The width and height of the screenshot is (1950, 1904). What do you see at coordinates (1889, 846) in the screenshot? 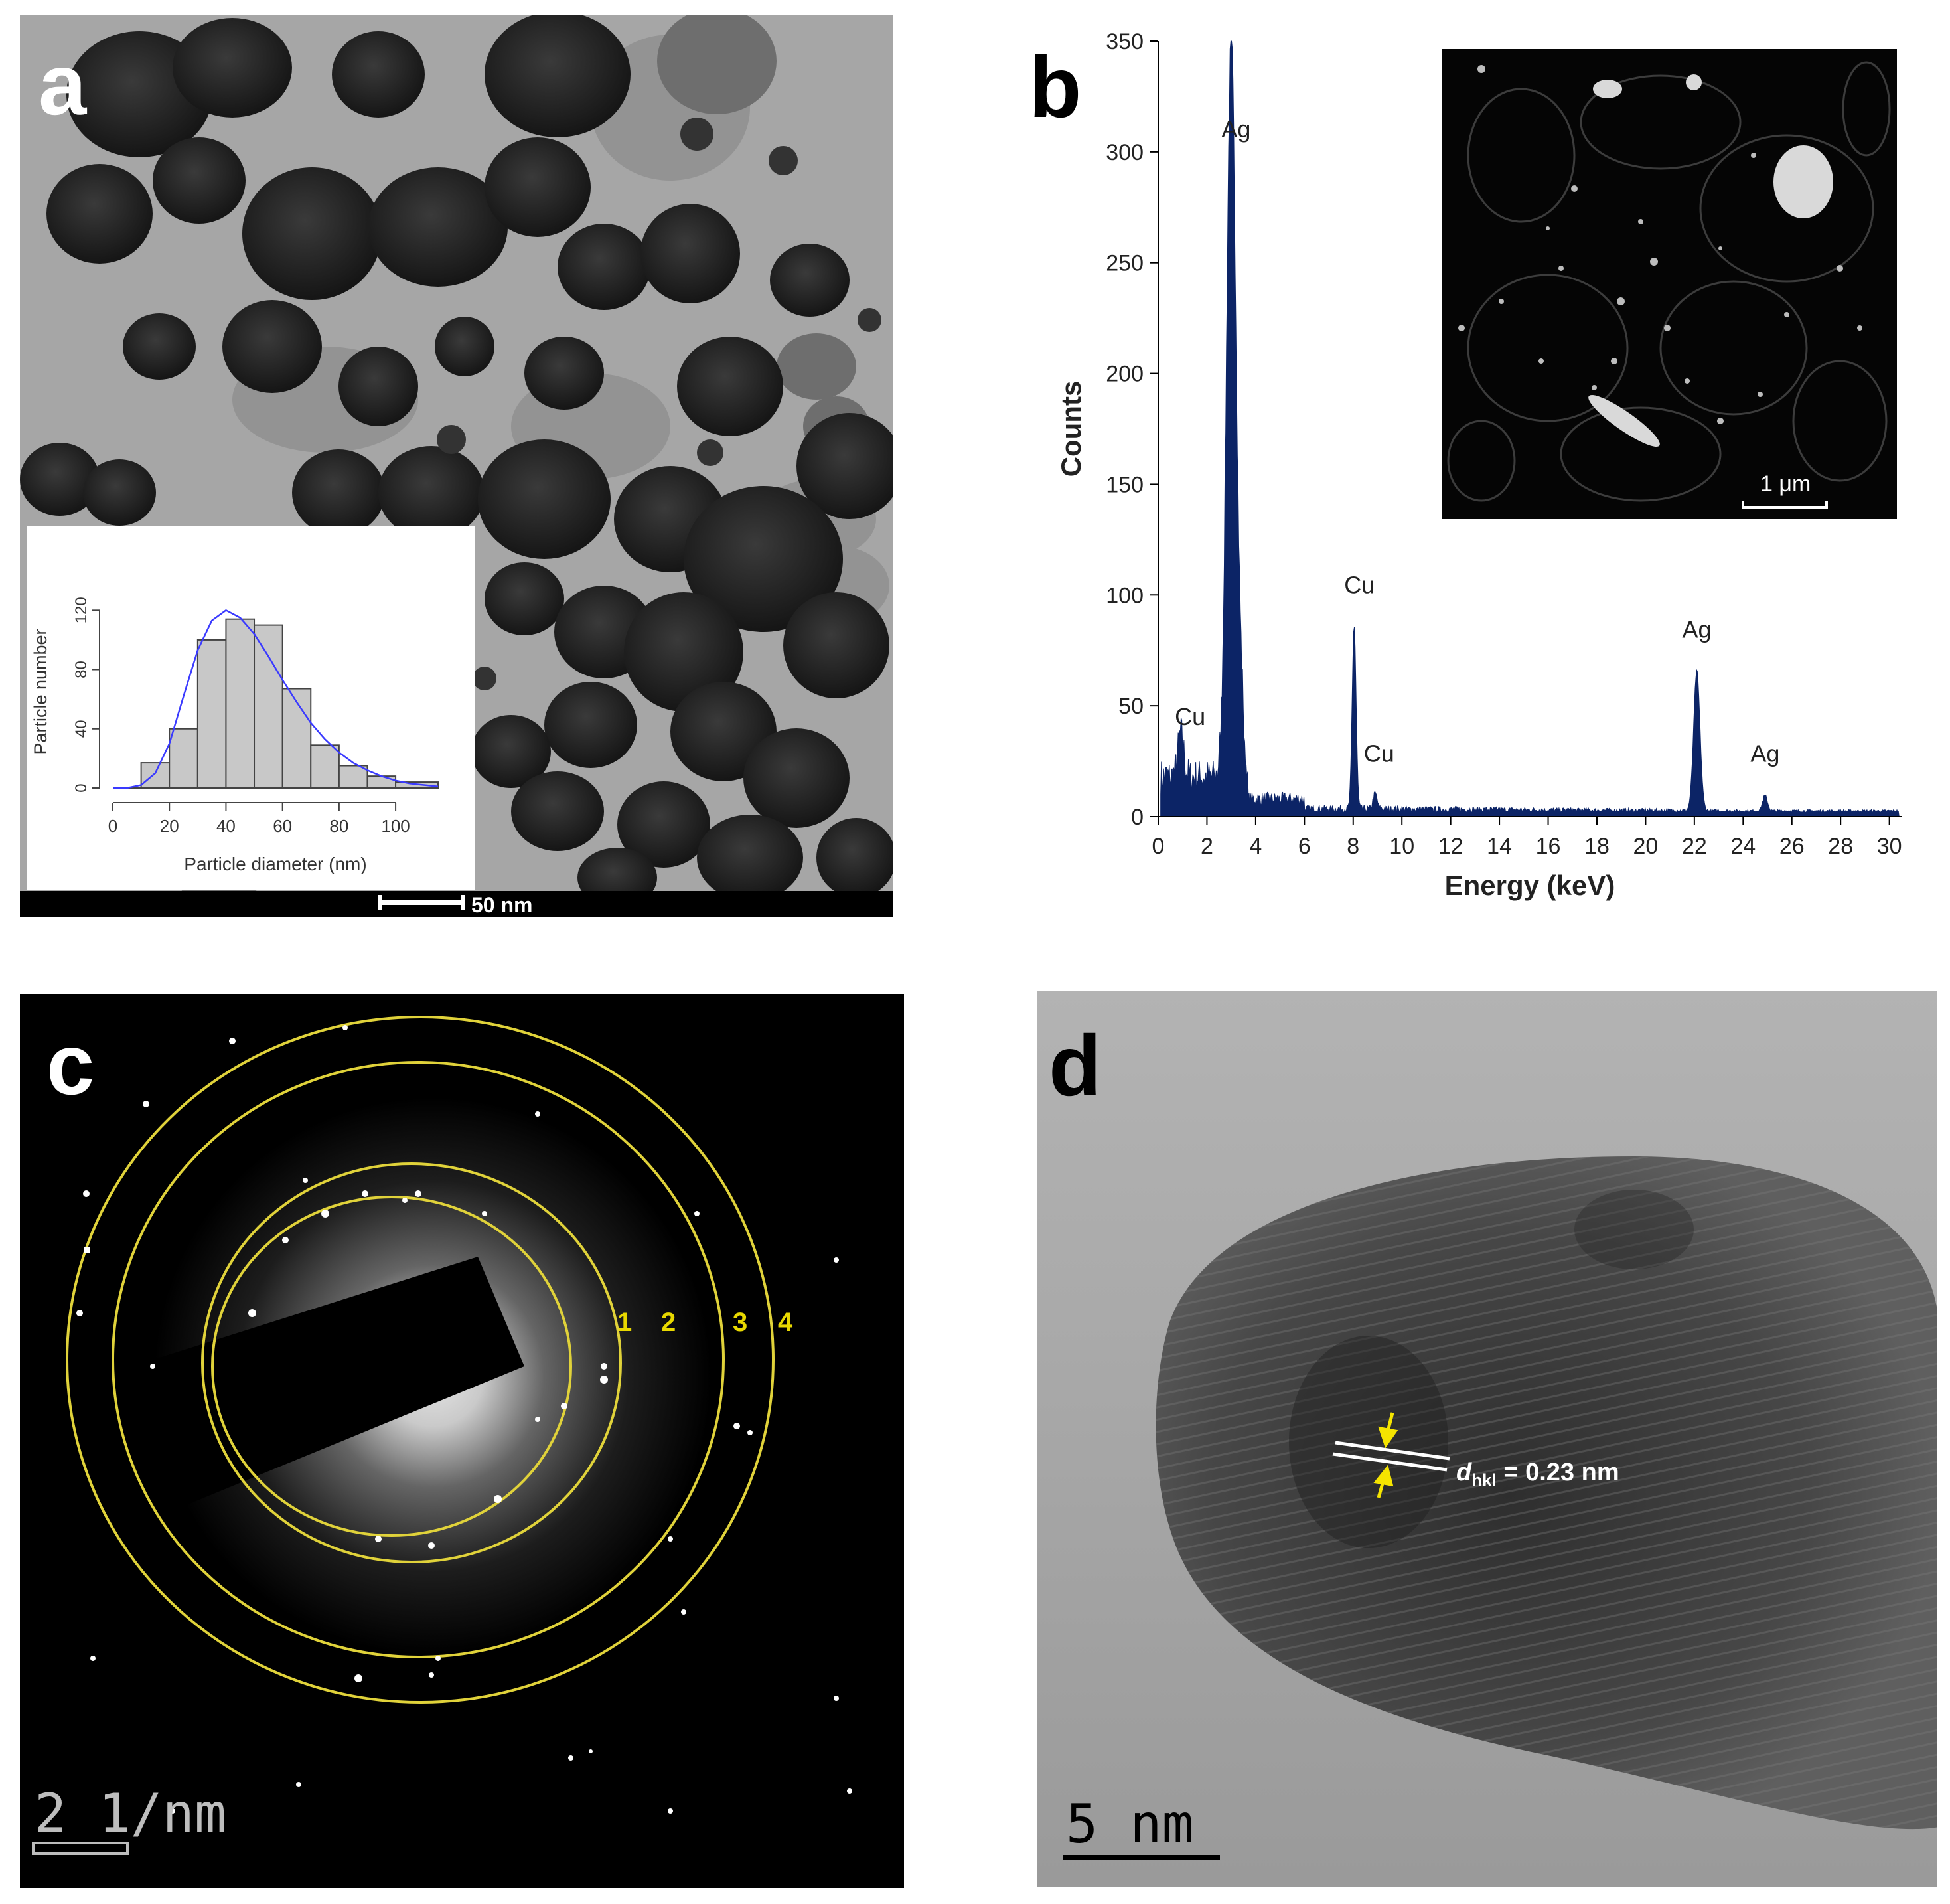
I see `eds-x-tick-label: 30` at bounding box center [1889, 846].